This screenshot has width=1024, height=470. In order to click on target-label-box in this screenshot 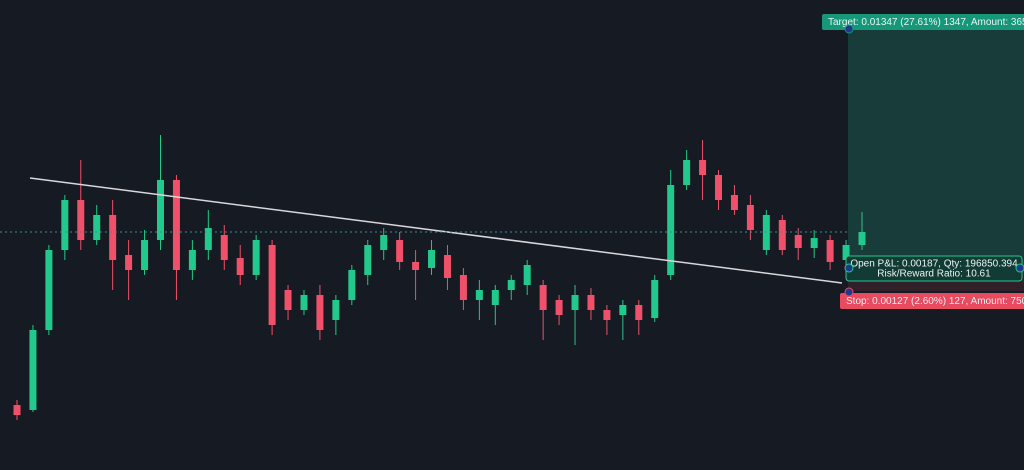, I will do `click(923, 22)`.